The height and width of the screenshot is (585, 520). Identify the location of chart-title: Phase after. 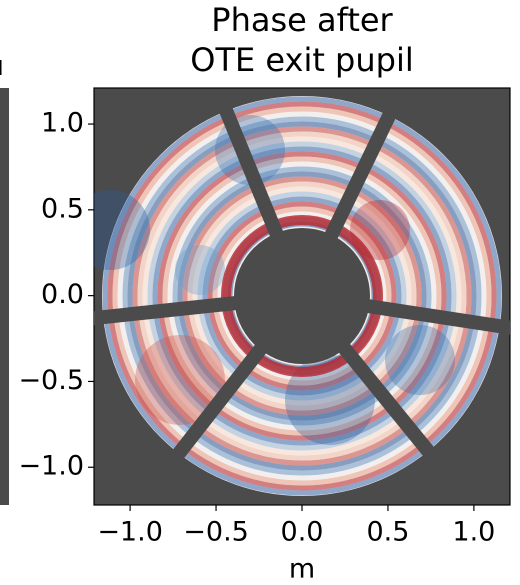
(302, 20).